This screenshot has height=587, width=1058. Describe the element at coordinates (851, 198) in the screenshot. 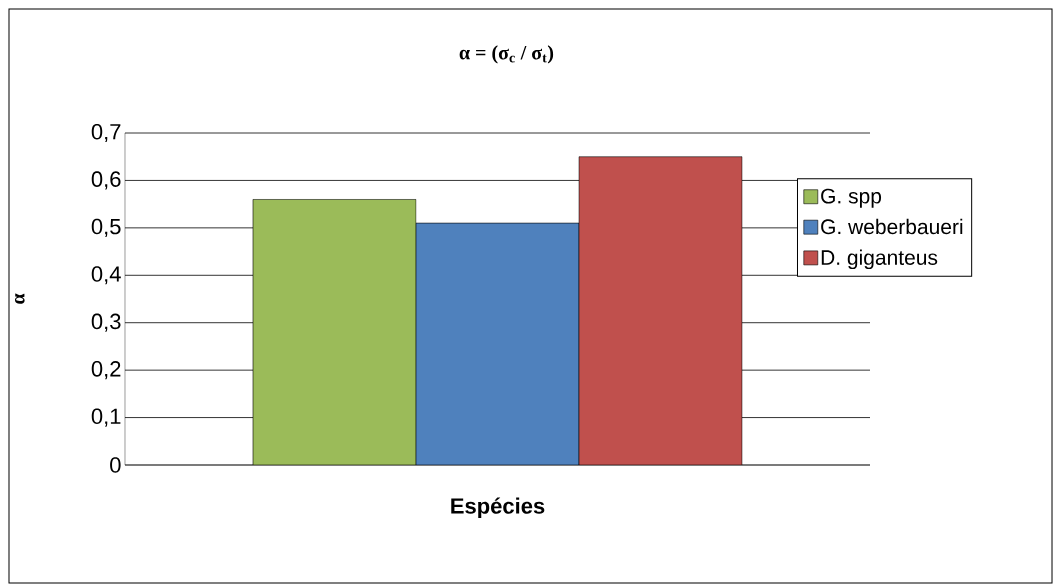

I see `legend-label: G. spp` at that location.